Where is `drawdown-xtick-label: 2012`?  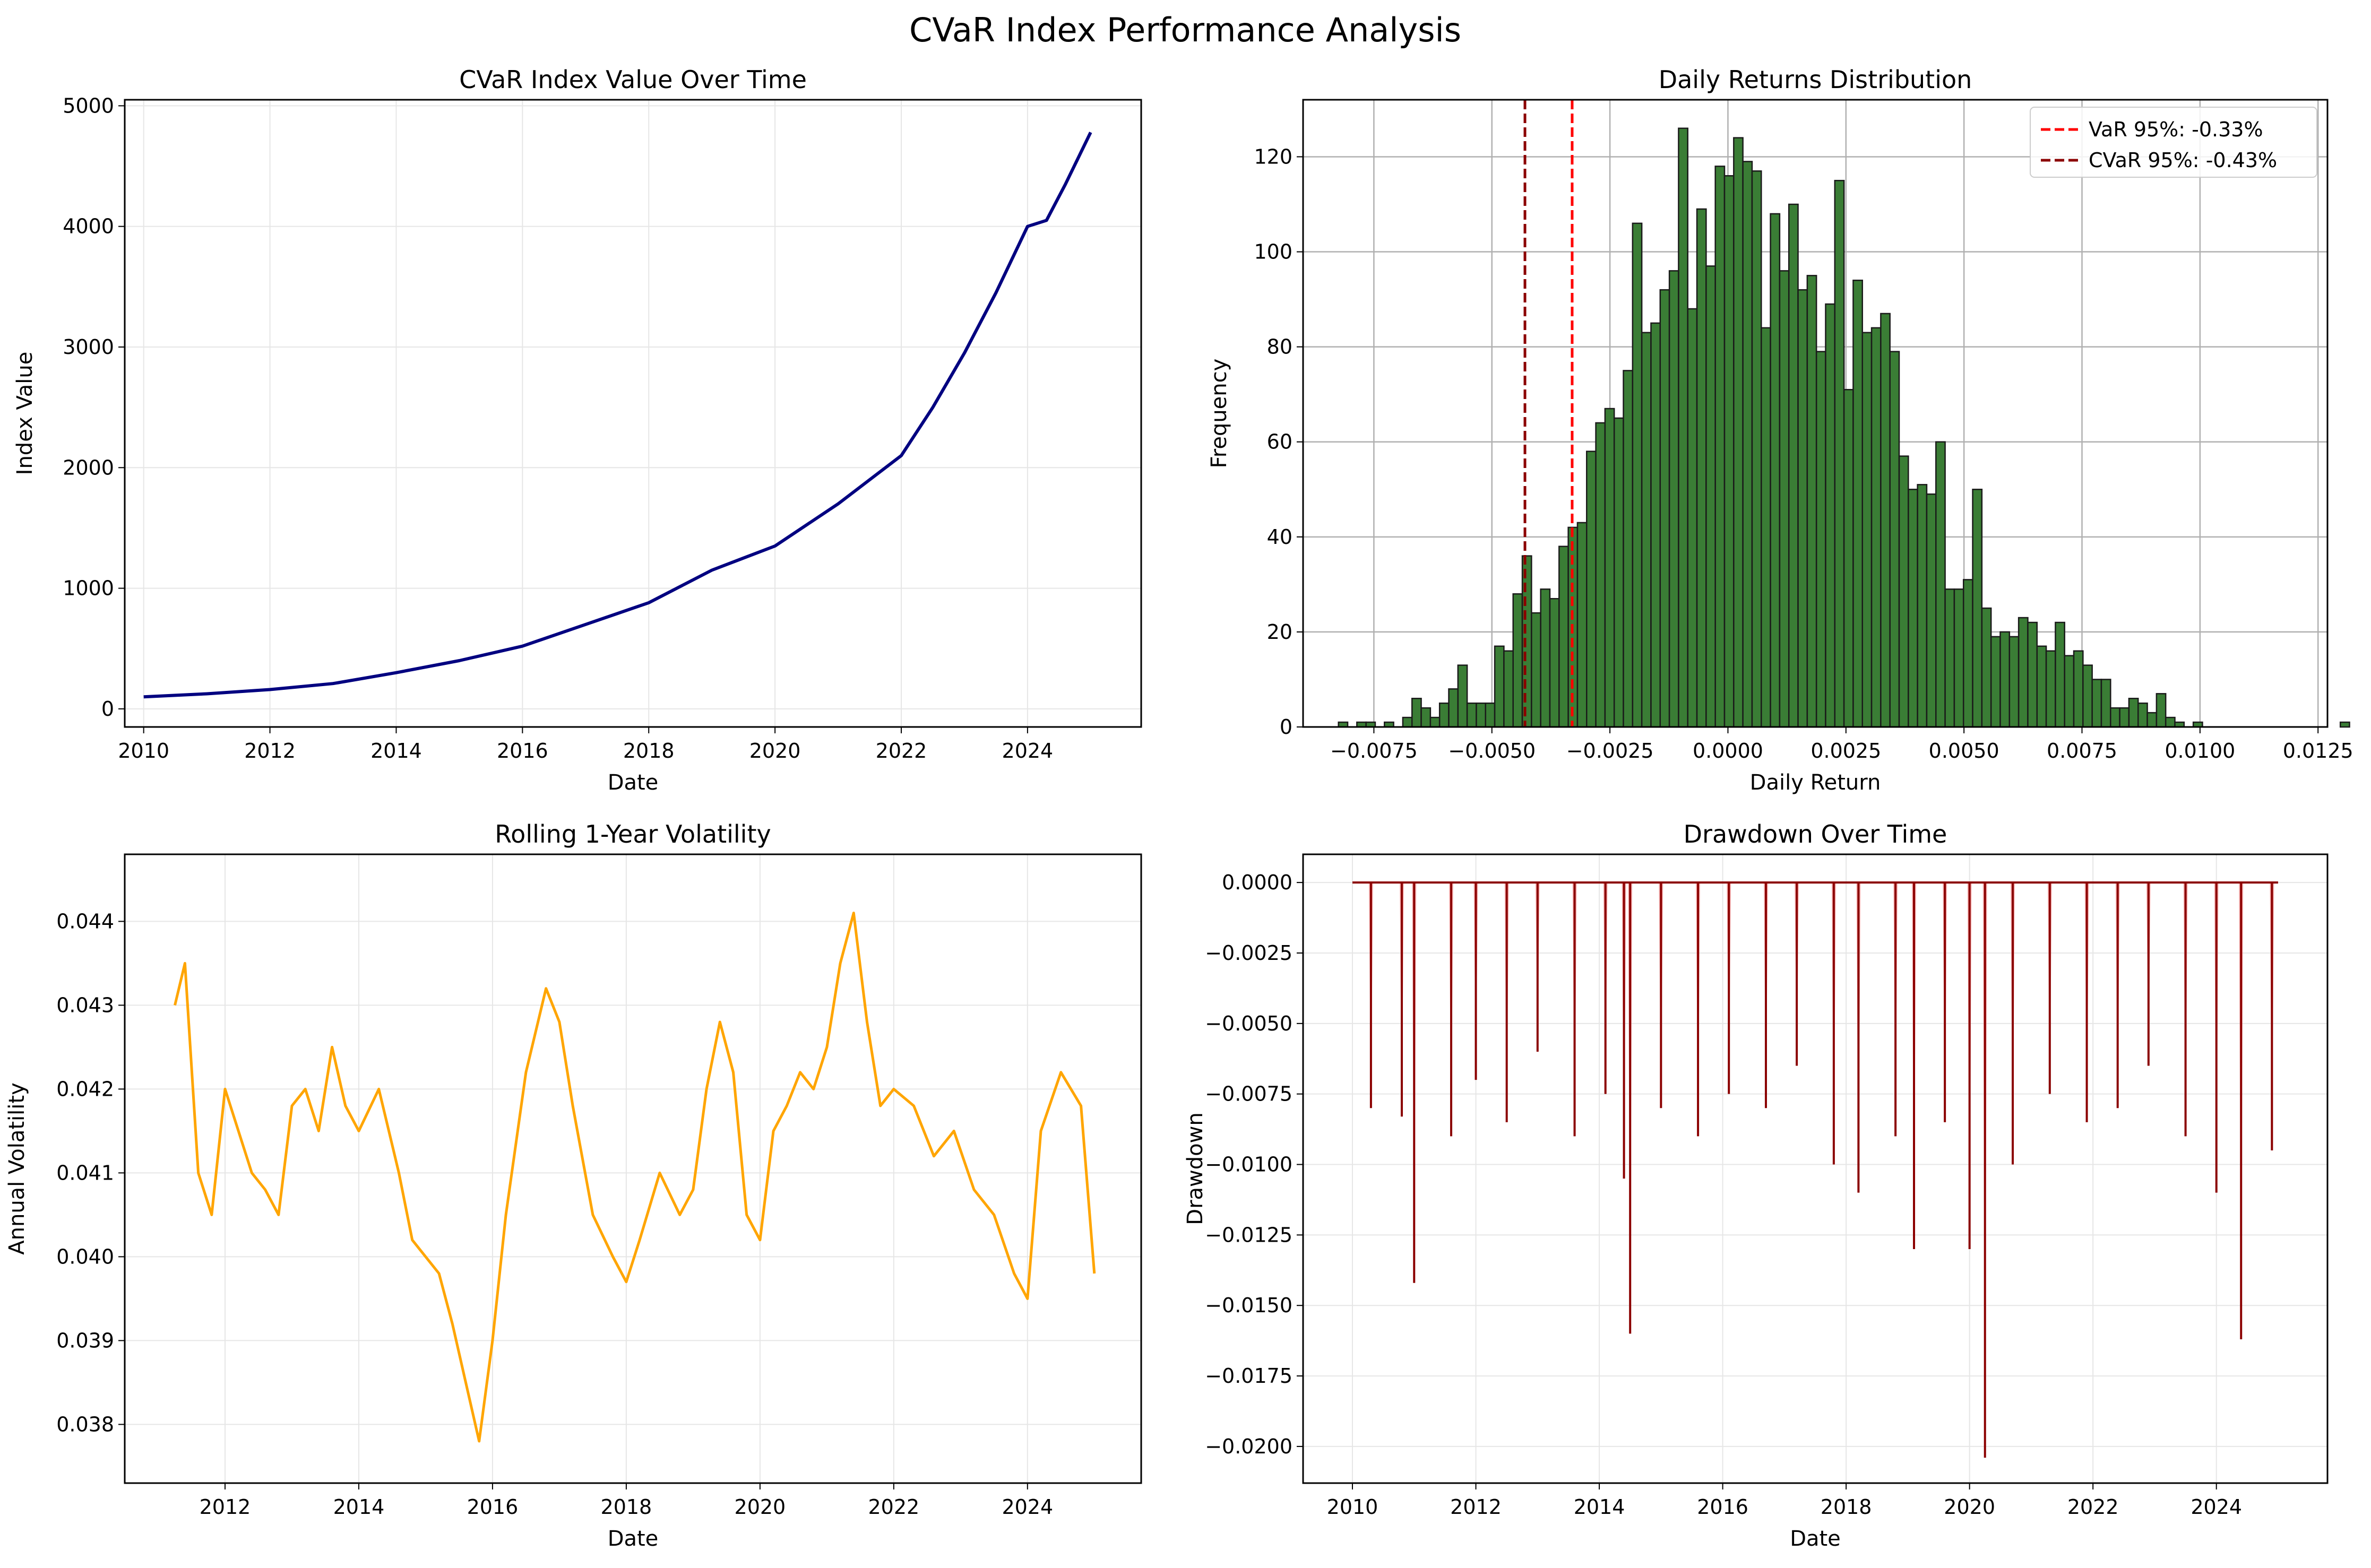 drawdown-xtick-label: 2012 is located at coordinates (1476, 1507).